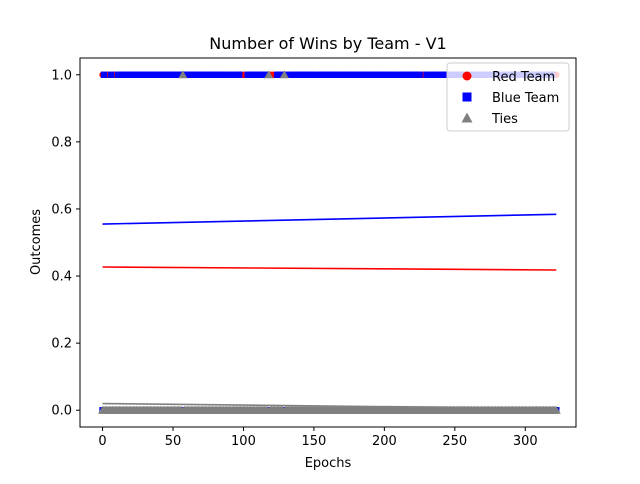 The height and width of the screenshot is (484, 640). I want to click on x-tick-label: 0, so click(102, 441).